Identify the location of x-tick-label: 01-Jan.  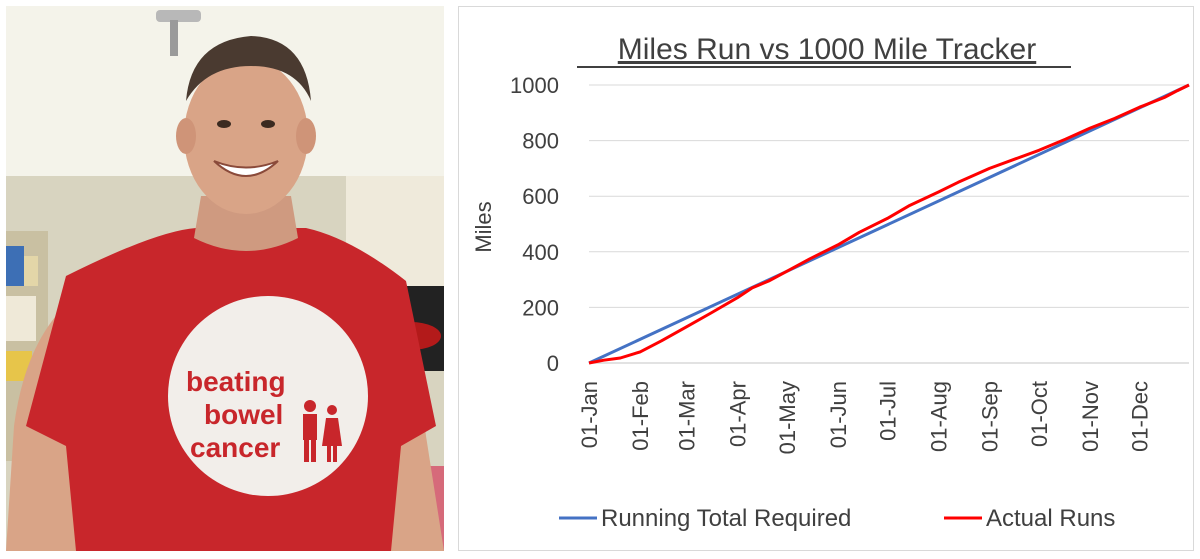
(589, 414).